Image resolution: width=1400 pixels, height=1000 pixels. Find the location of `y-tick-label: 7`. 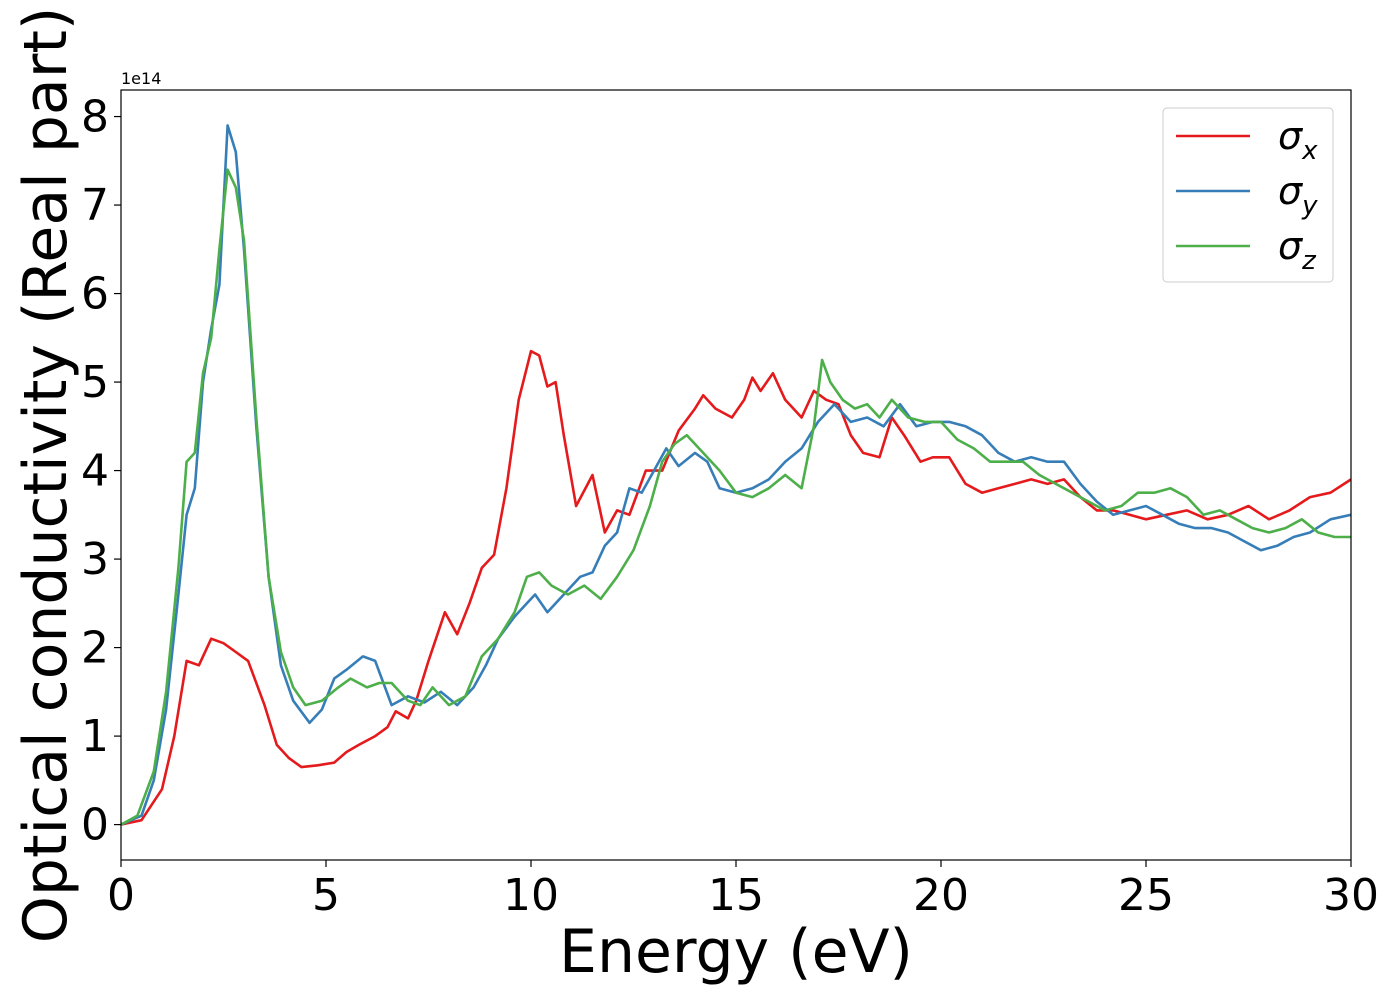

y-tick-label: 7 is located at coordinates (95, 205).